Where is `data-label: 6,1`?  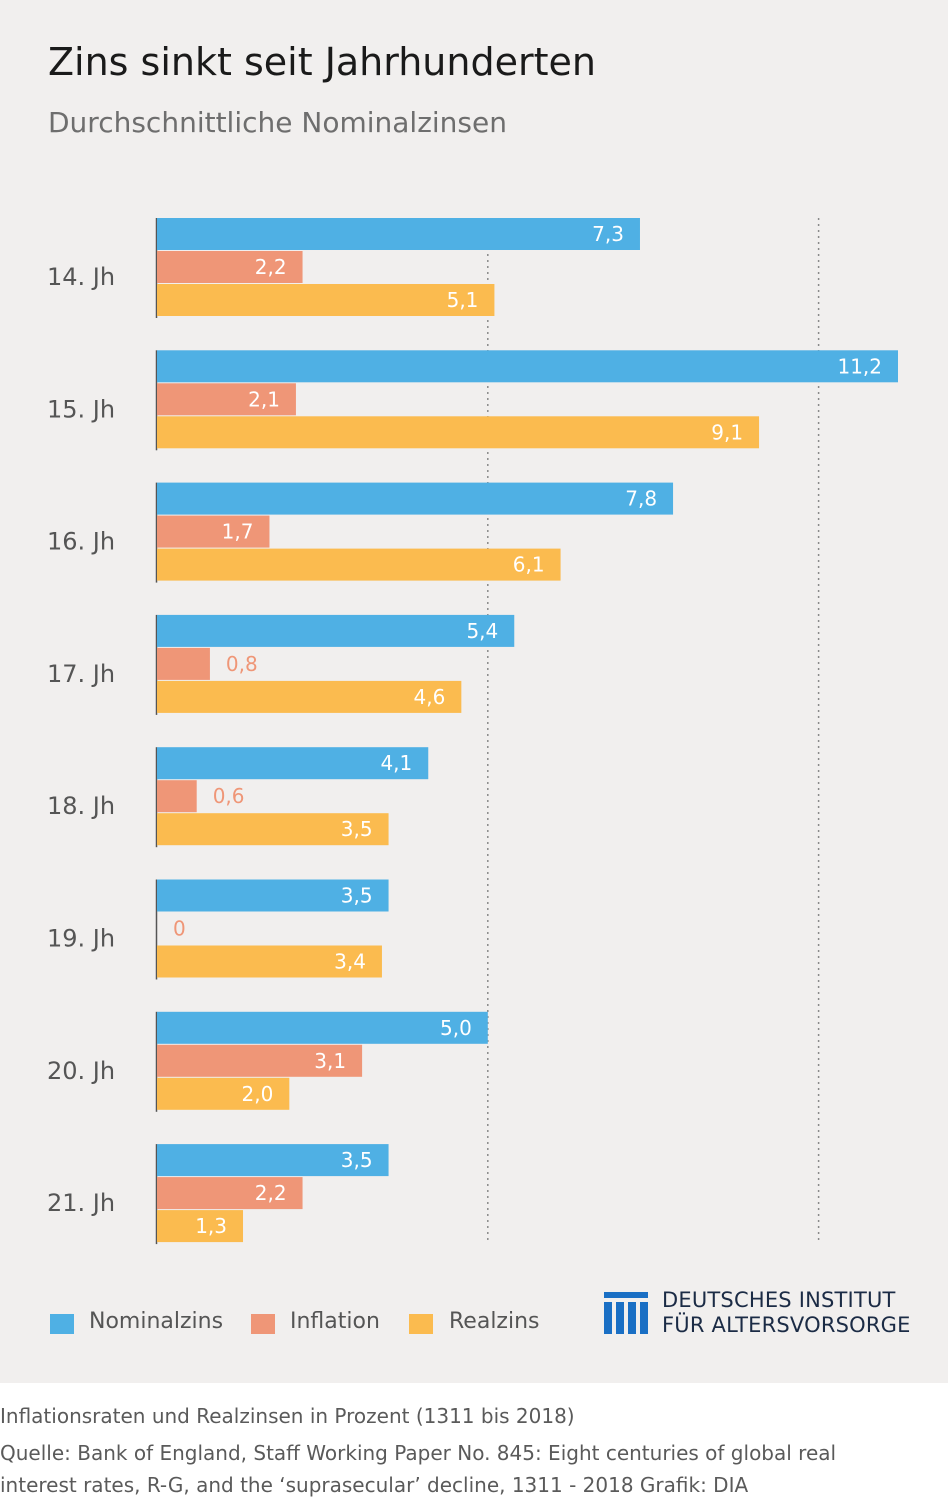
data-label: 6,1 is located at coordinates (529, 565).